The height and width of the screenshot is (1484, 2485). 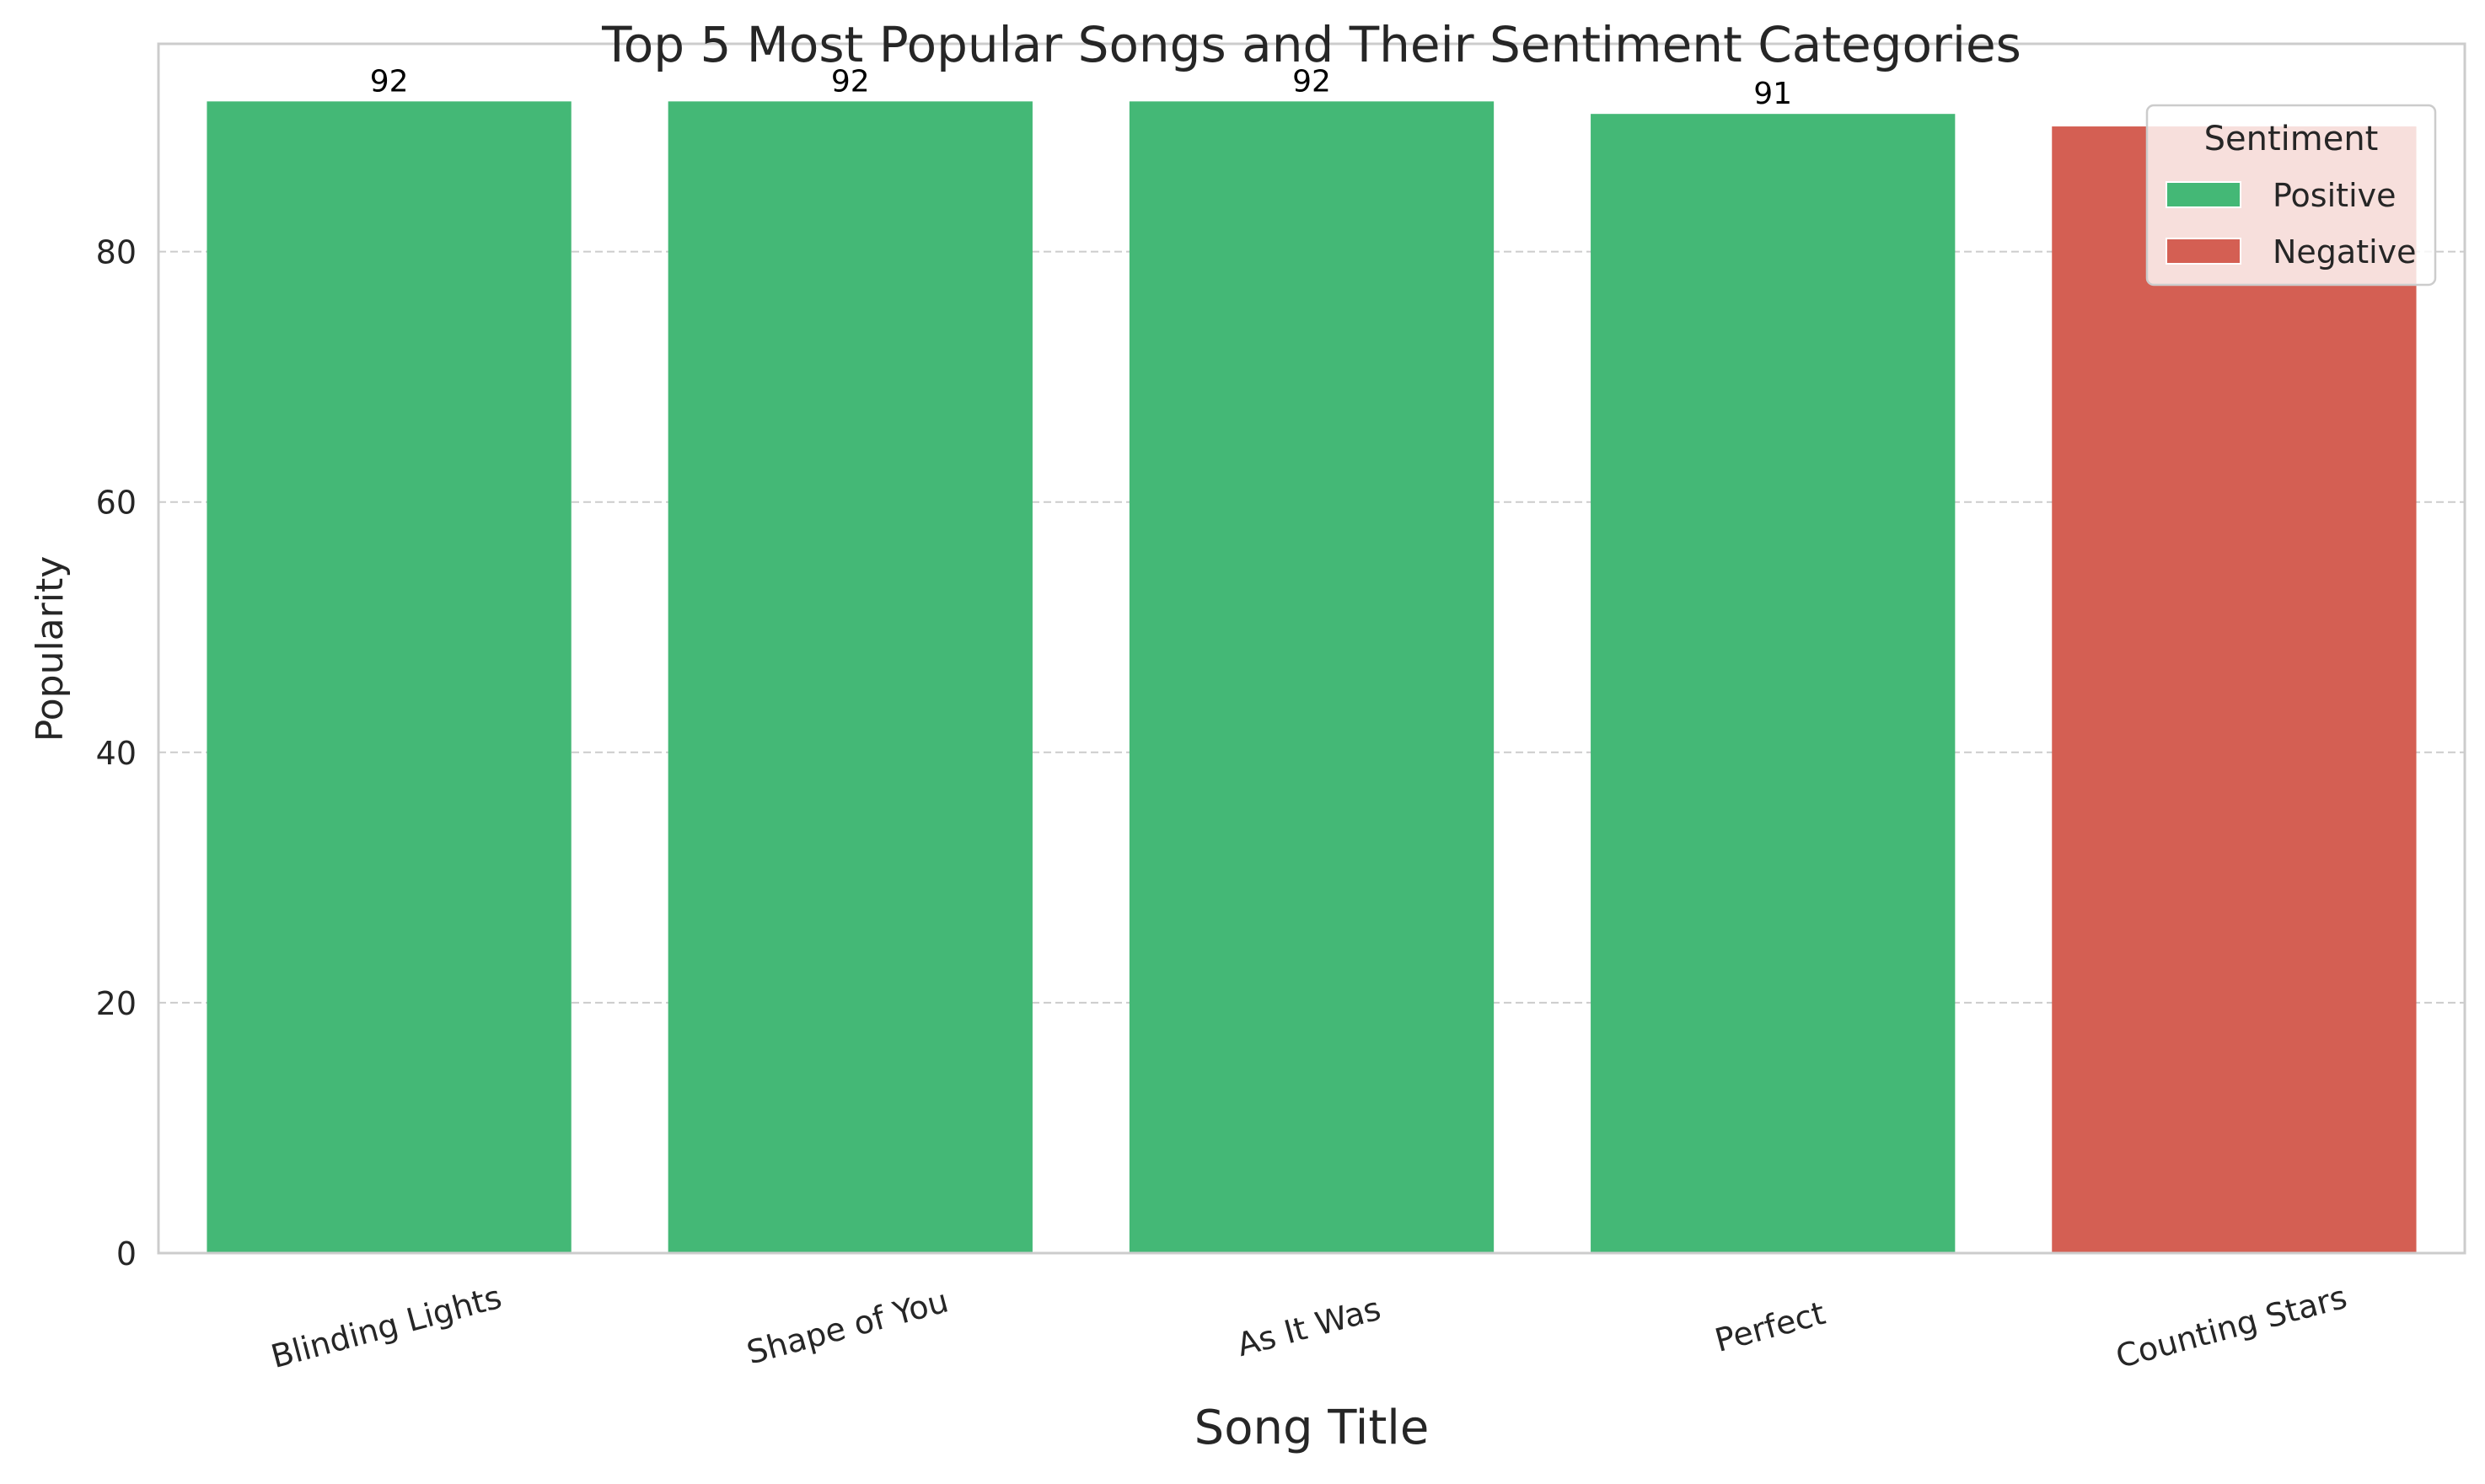 I want to click on y-tick-label: 80, so click(x=116, y=252).